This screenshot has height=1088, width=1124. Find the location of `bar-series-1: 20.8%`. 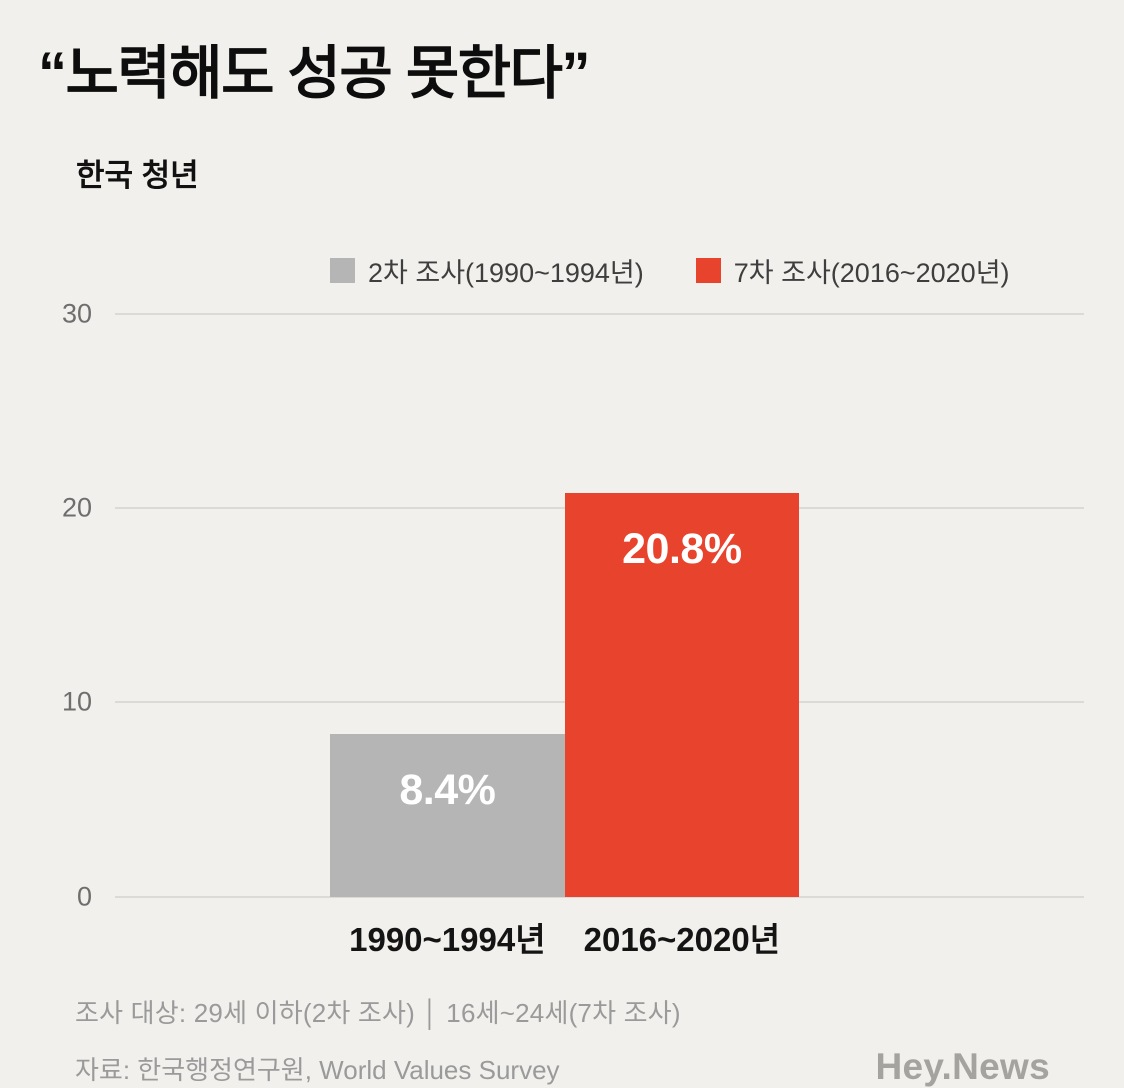

bar-series-1: 20.8% is located at coordinates (682, 694).